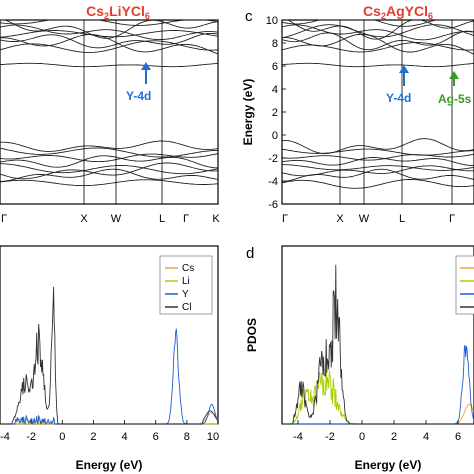  I want to click on pdos-cs, so click(378, 414).